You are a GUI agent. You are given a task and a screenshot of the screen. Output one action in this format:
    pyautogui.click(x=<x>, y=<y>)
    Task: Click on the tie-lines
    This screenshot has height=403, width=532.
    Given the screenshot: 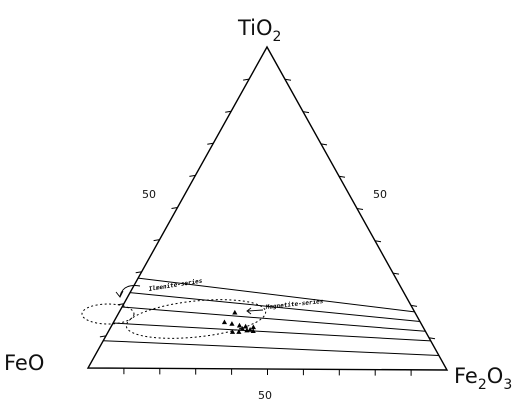 What is the action you would take?
    pyautogui.click(x=271, y=316)
    